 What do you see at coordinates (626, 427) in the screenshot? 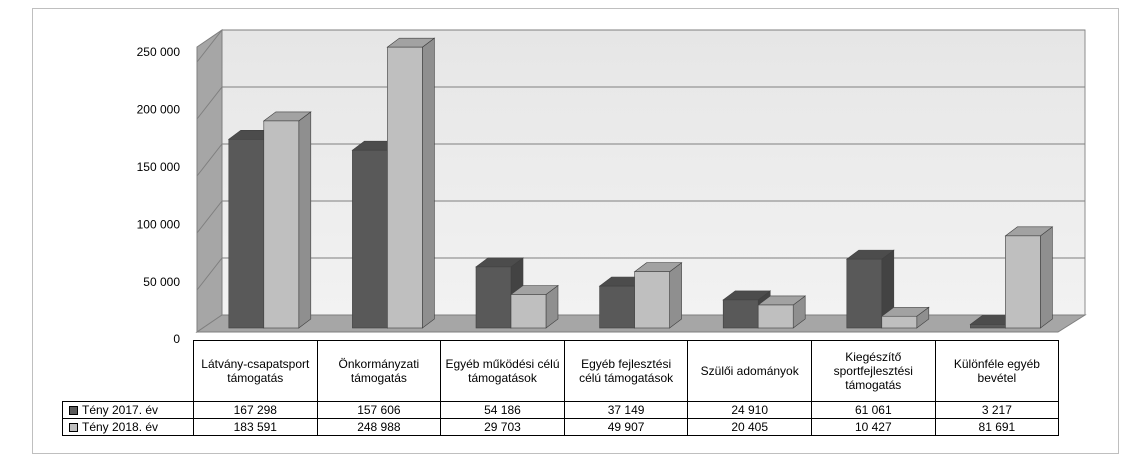
I see `value-label: 49 907` at bounding box center [626, 427].